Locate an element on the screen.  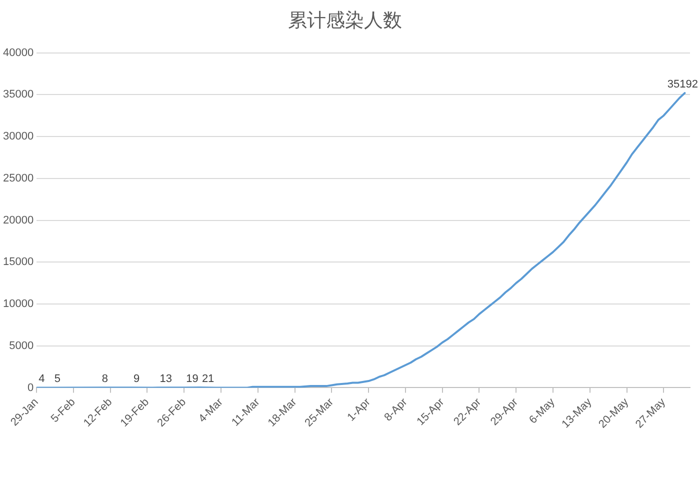
data-label: 21 is located at coordinates (208, 379).